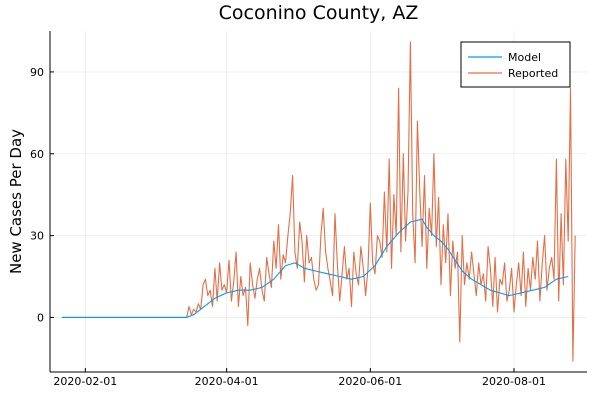 The height and width of the screenshot is (400, 600). I want to click on chart-title: Coconino County, AZ, so click(319, 13).